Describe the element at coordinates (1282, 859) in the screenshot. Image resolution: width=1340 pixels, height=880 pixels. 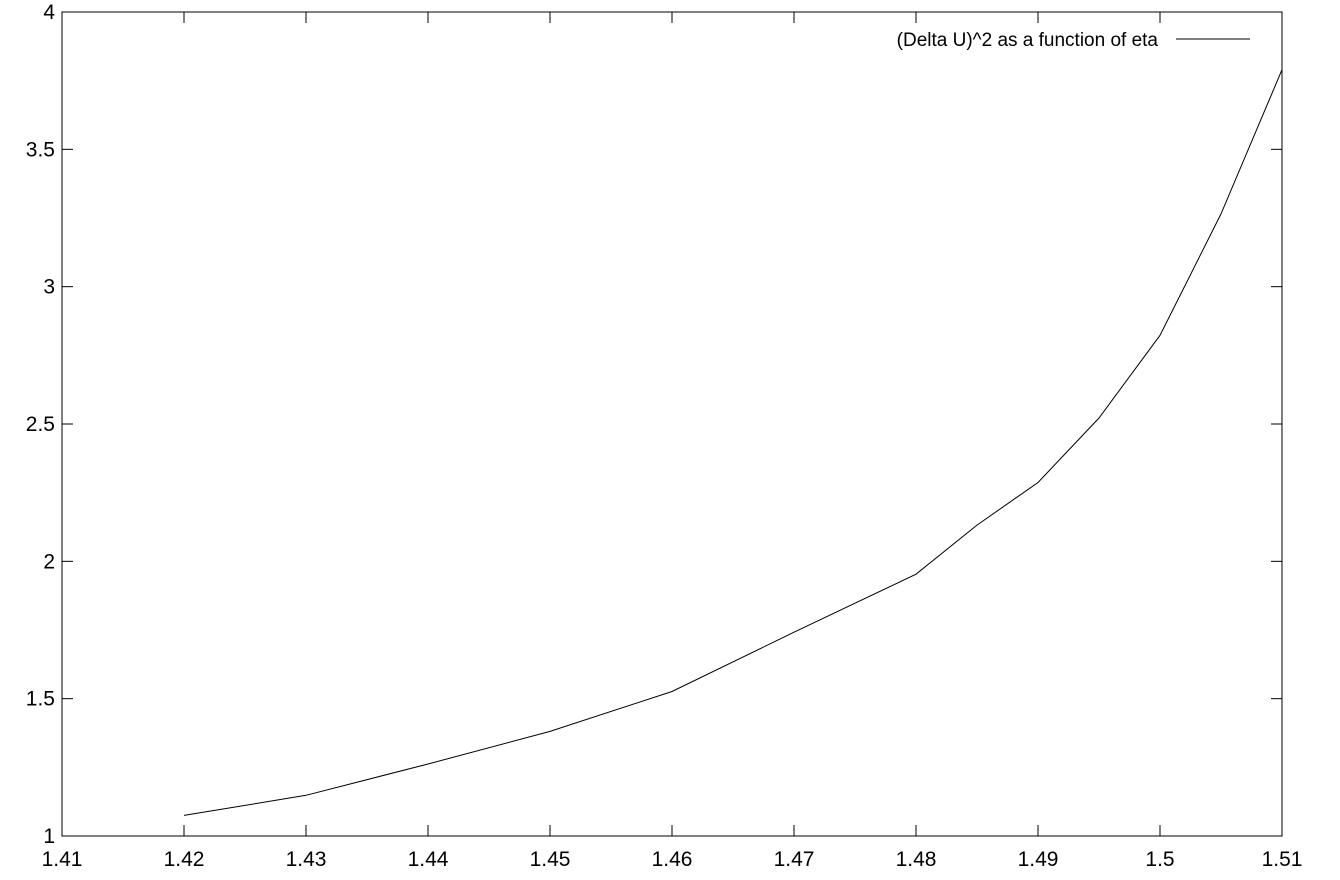
I see `x-tick-label: 1.51` at that location.